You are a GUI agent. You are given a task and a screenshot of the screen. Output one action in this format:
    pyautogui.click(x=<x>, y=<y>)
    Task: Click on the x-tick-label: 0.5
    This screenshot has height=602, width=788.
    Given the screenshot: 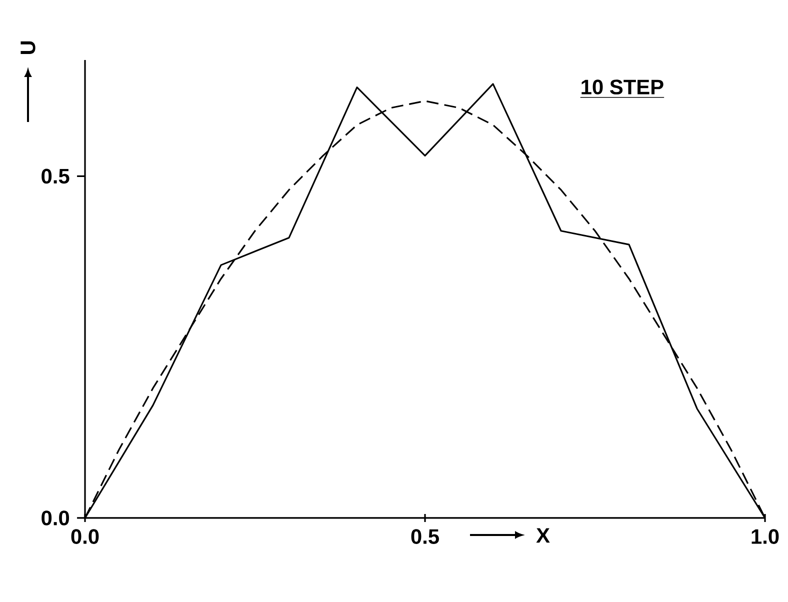 What is the action you would take?
    pyautogui.click(x=425, y=536)
    